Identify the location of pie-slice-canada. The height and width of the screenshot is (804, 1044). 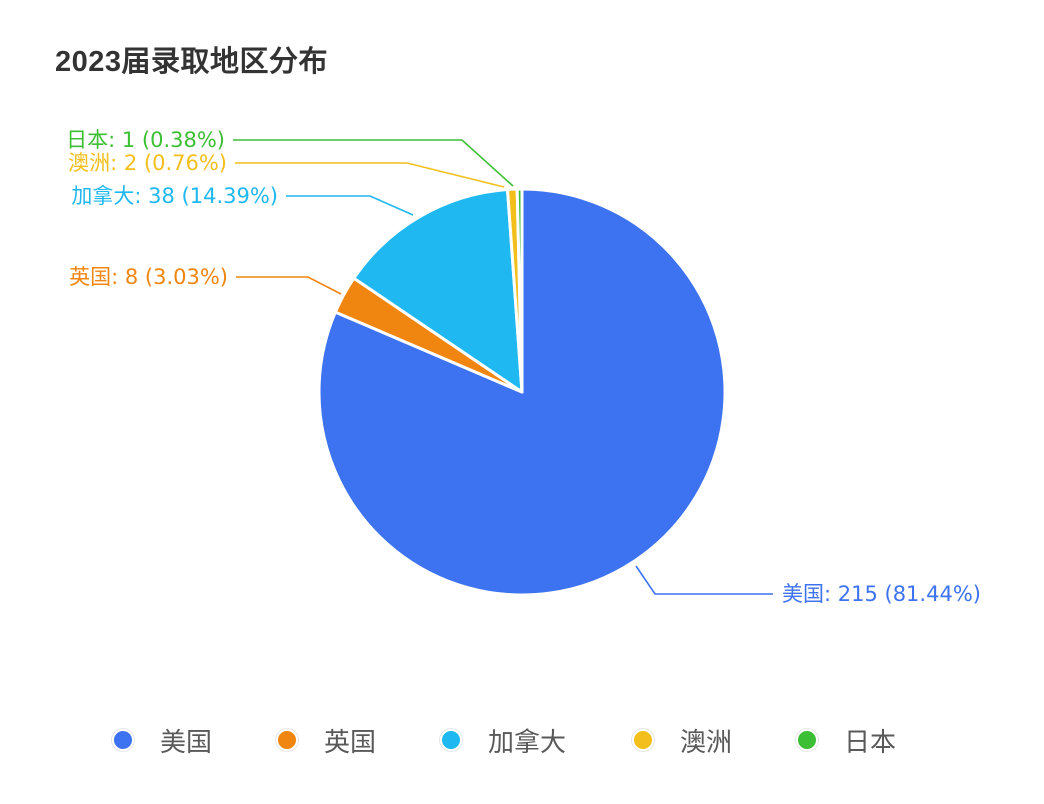
(438, 291).